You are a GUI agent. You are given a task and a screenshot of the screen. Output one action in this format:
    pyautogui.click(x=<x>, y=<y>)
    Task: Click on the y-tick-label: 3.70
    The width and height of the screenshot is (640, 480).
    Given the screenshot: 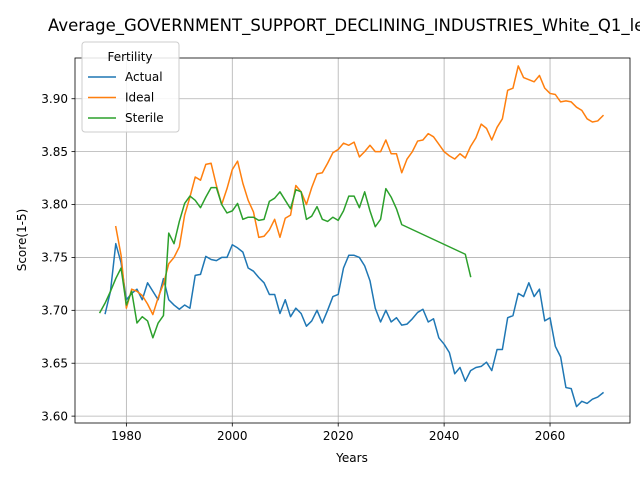 What is the action you would take?
    pyautogui.click(x=54, y=311)
    